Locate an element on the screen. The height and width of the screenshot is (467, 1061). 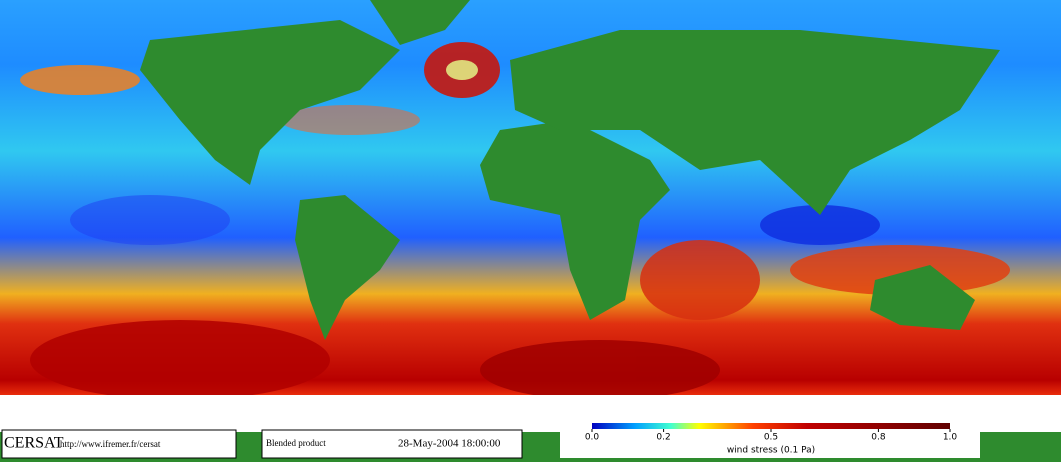
colorbar-tick-label: 0.8 is located at coordinates (878, 438).